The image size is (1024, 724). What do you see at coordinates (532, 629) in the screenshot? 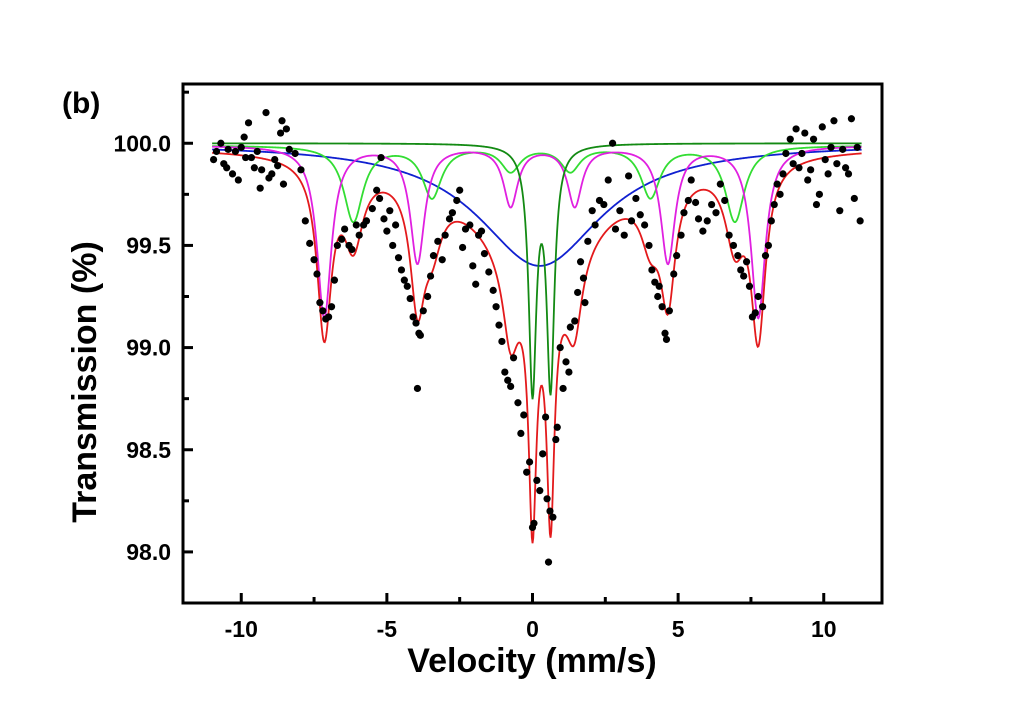
I see `x-tick-label: 0` at bounding box center [532, 629].